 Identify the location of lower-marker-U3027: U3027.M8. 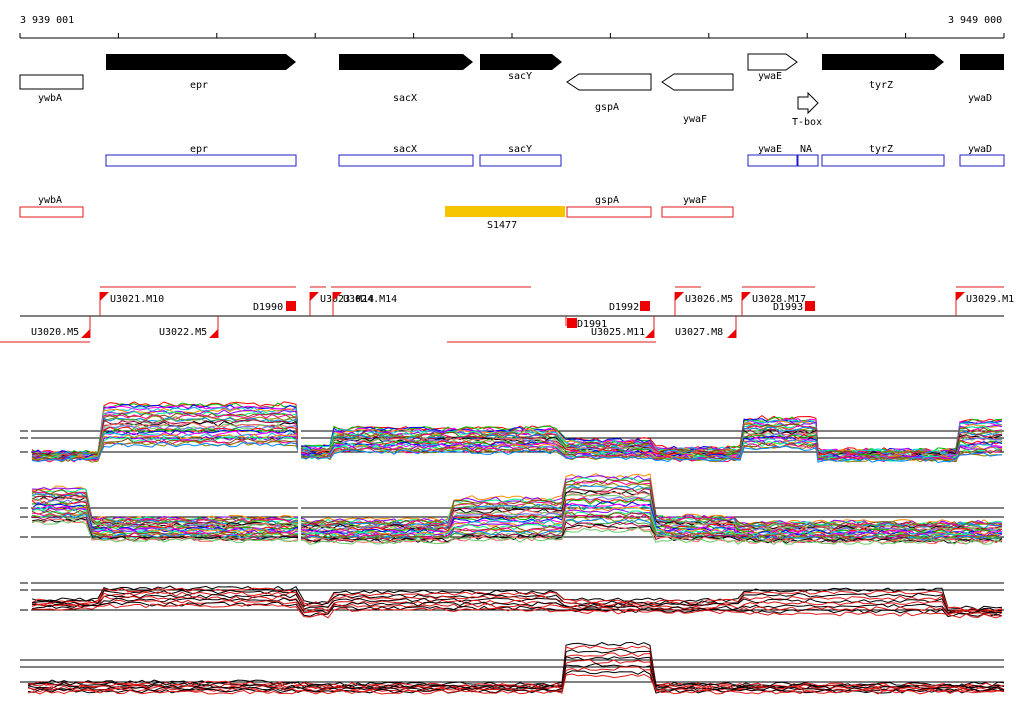
(699, 332).